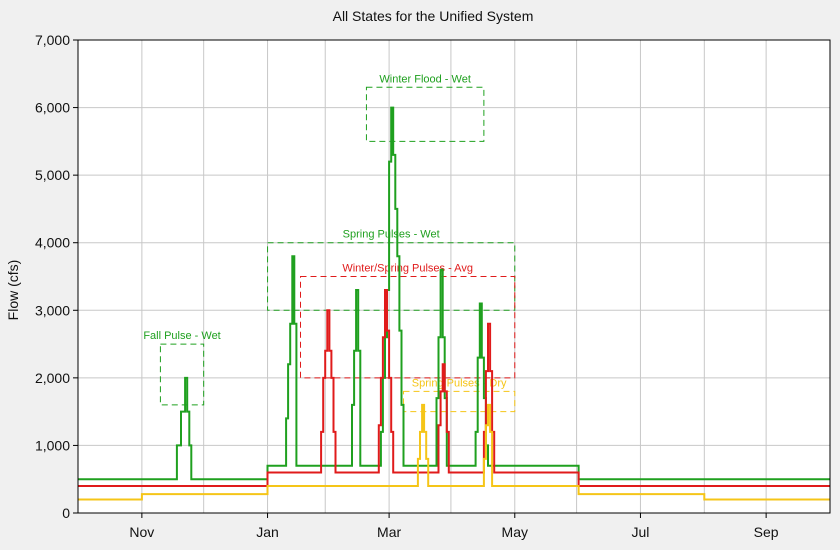  What do you see at coordinates (141, 532) in the screenshot?
I see `x-tick-label: Nov` at bounding box center [141, 532].